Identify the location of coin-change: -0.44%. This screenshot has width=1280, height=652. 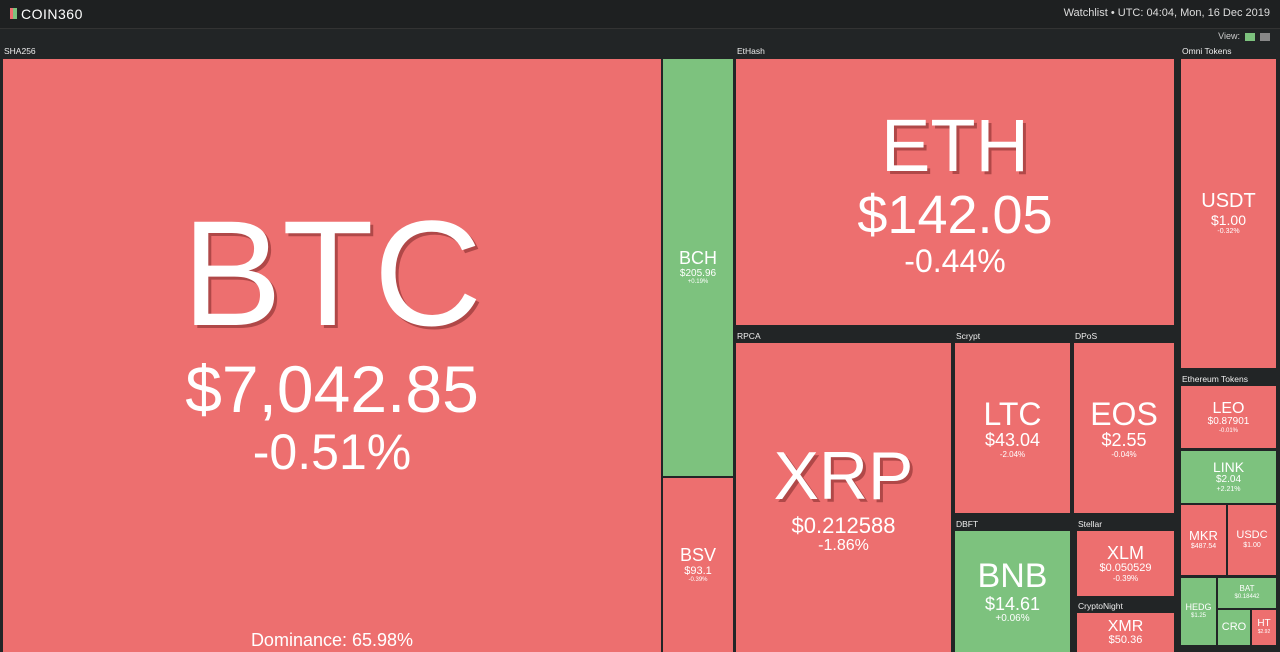
(955, 260).